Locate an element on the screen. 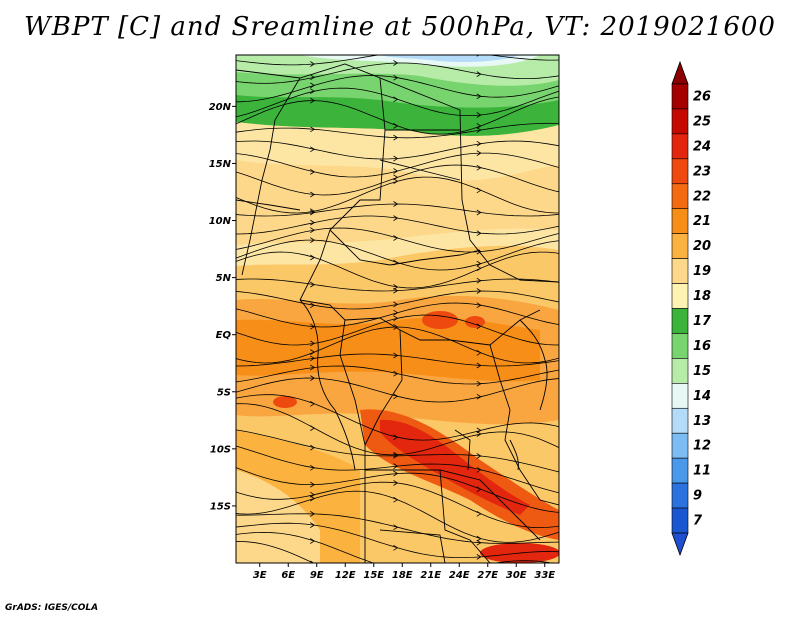 The height and width of the screenshot is (618, 800). lat-label: EQ is located at coordinates (224, 335).